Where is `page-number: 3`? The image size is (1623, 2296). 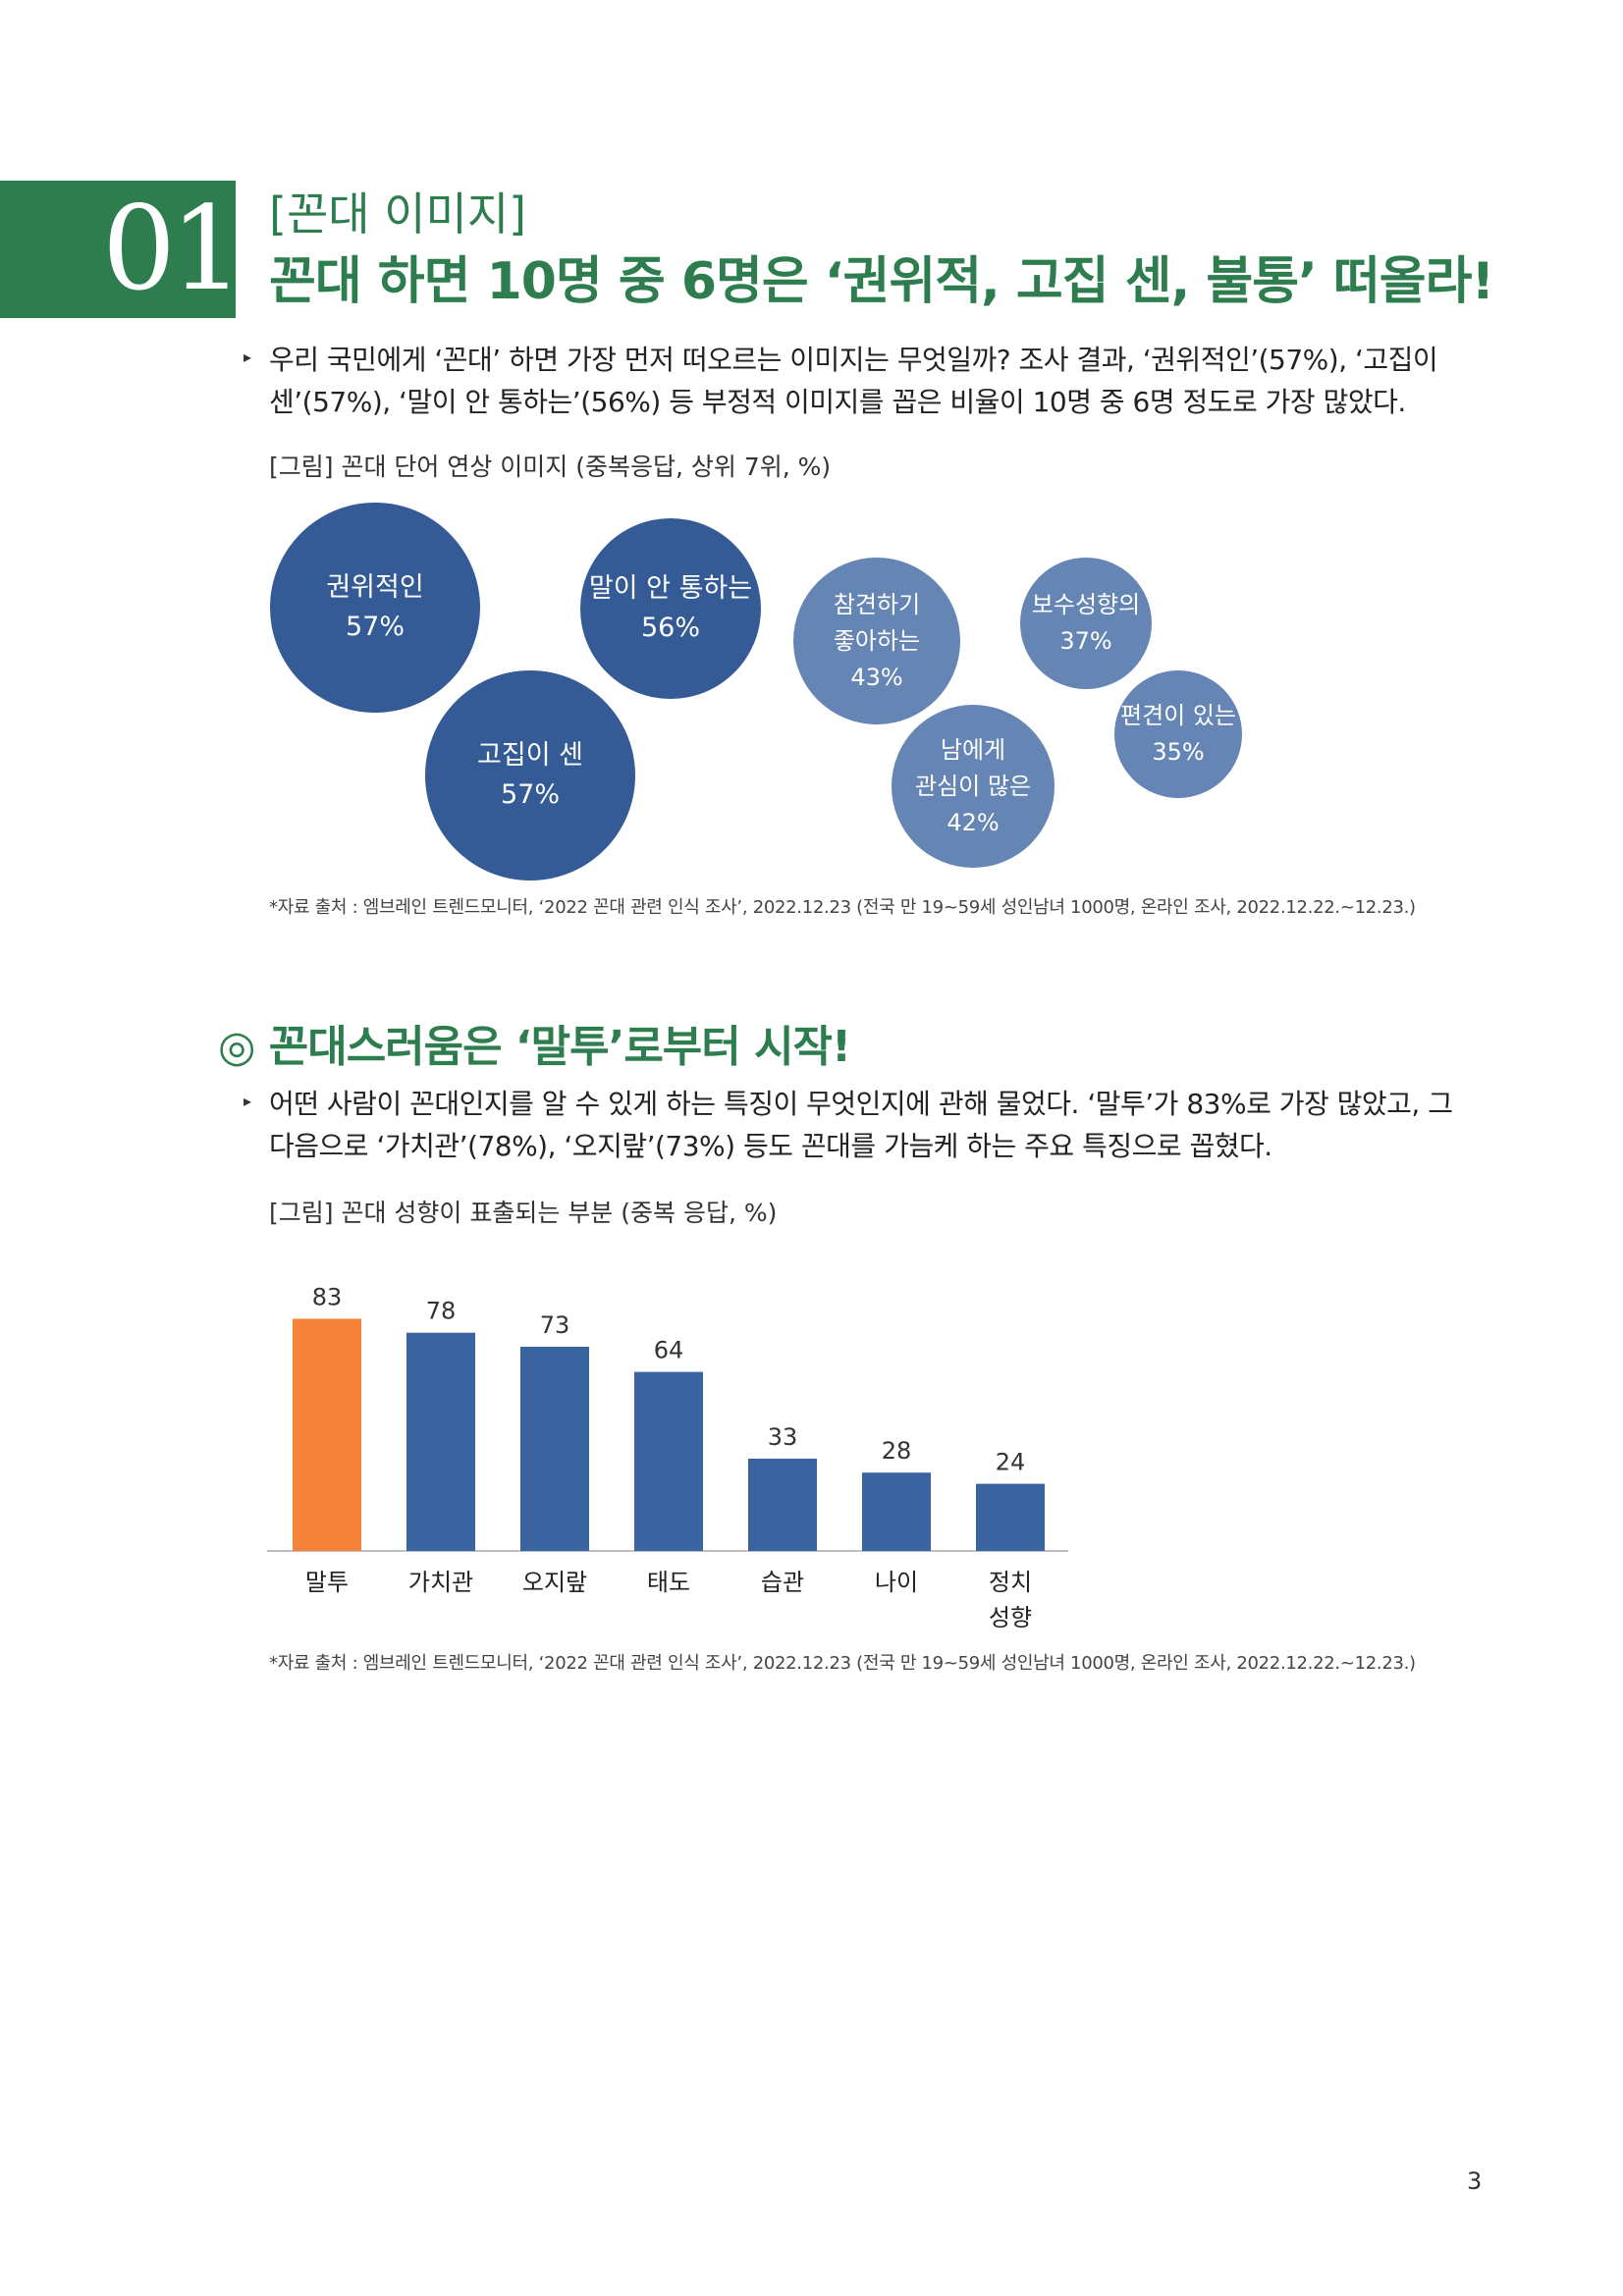
page-number: 3 is located at coordinates (1475, 2181).